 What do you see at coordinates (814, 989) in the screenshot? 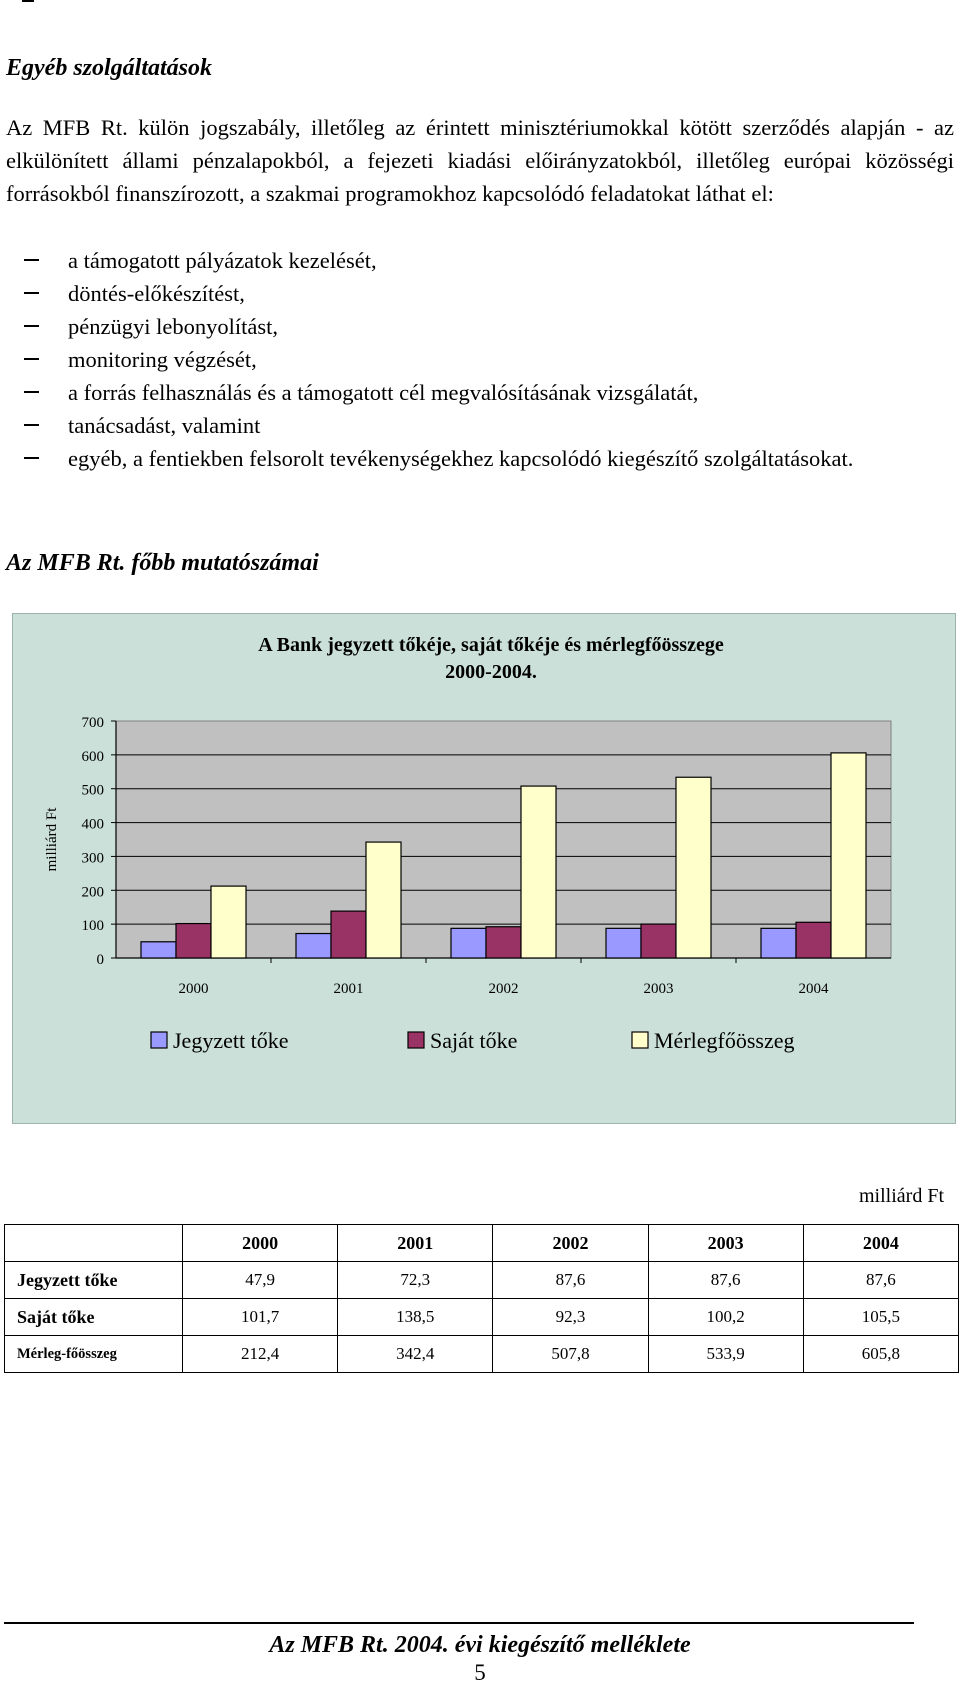
I see `x-tick-label: 2004` at bounding box center [814, 989].